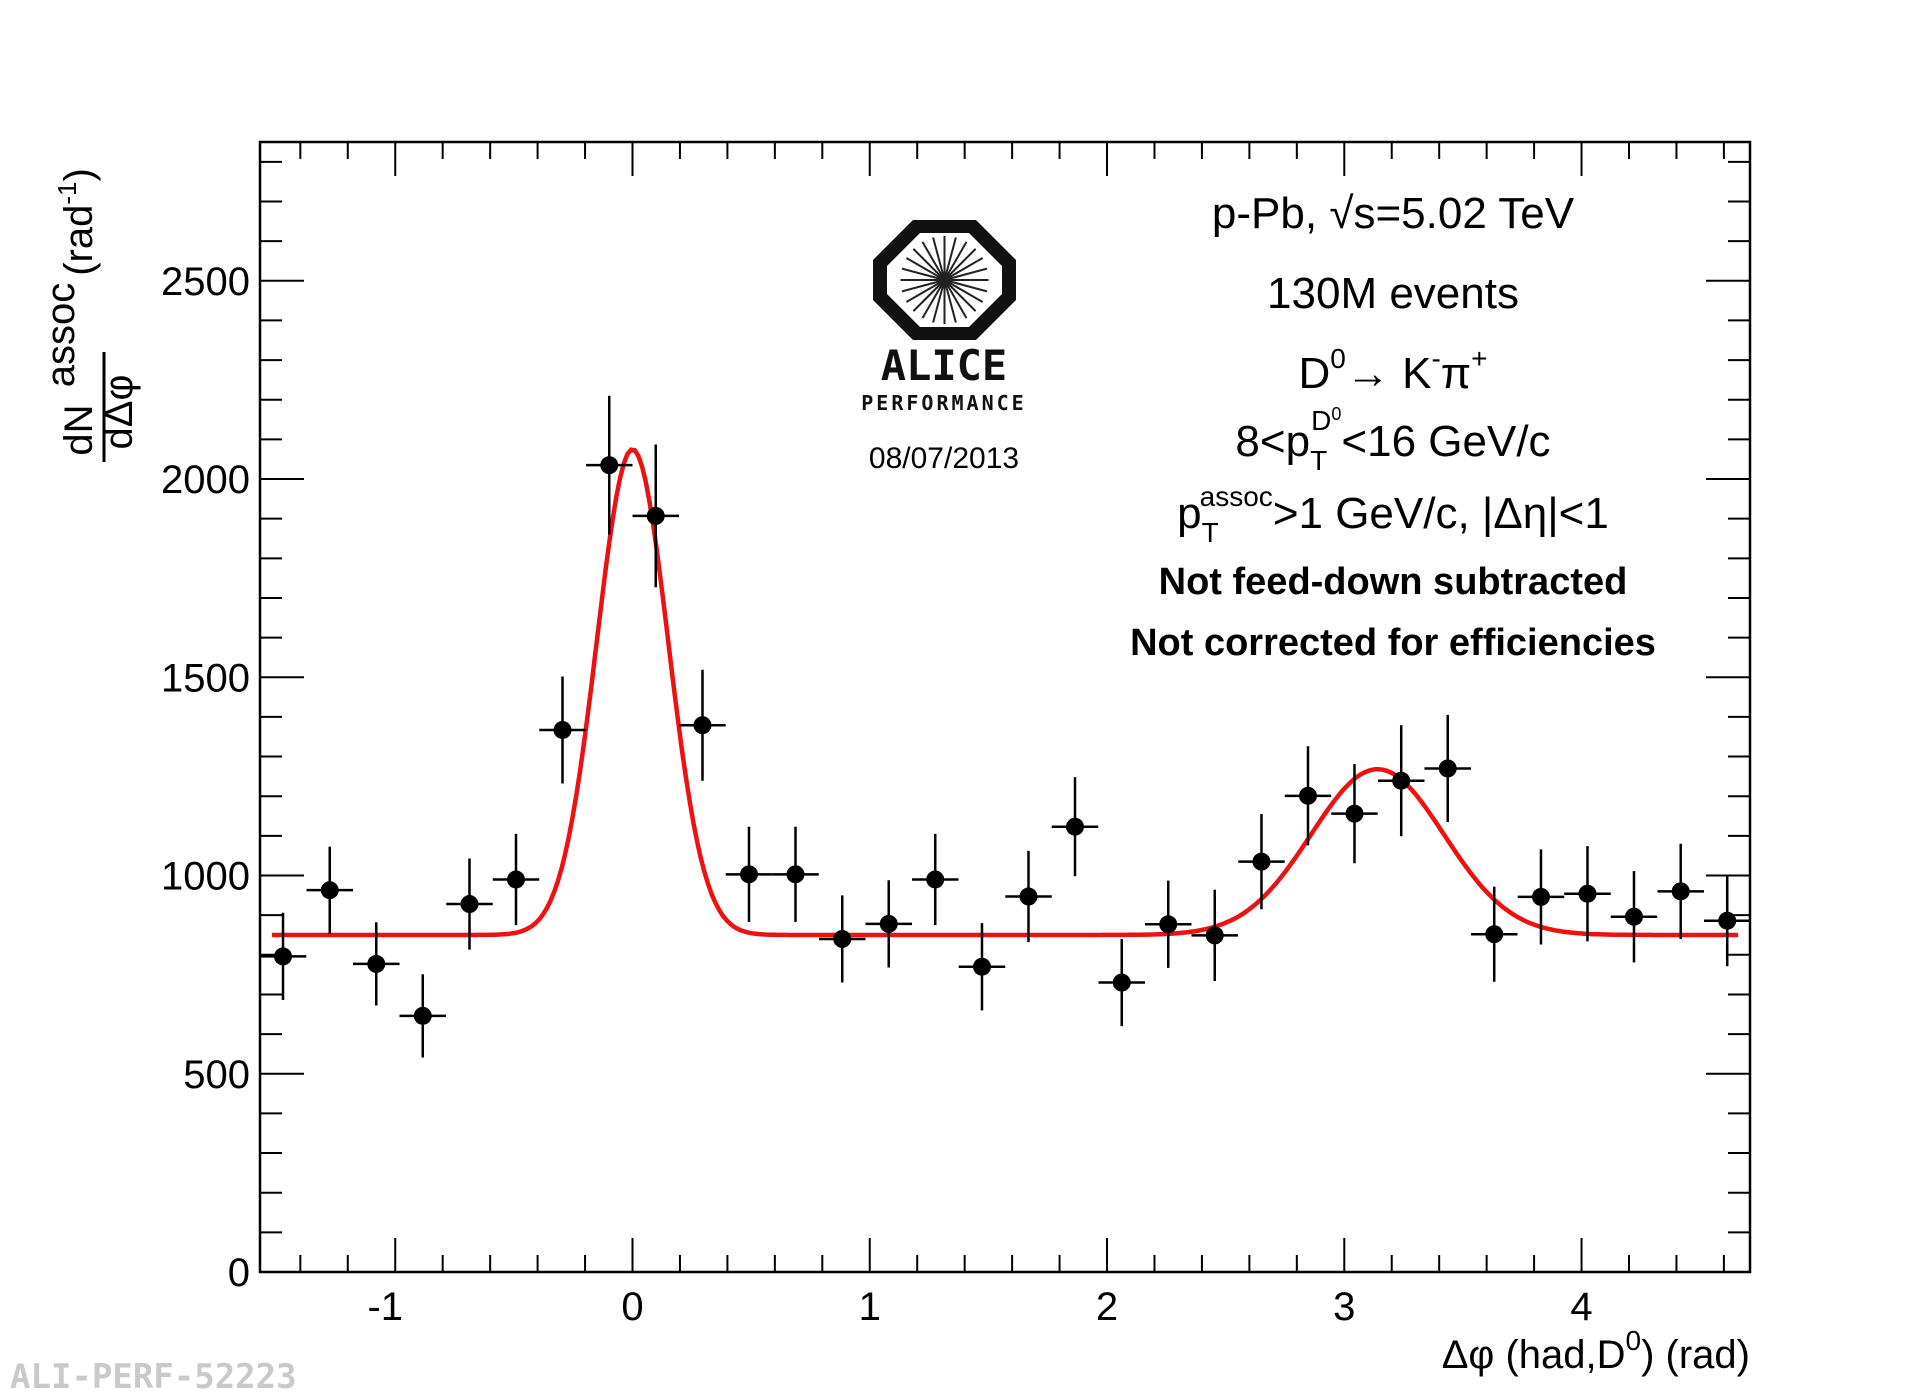 The image size is (1920, 1395). What do you see at coordinates (1270, 213) in the screenshot?
I see `annotation-system: p-Pb,` at bounding box center [1270, 213].